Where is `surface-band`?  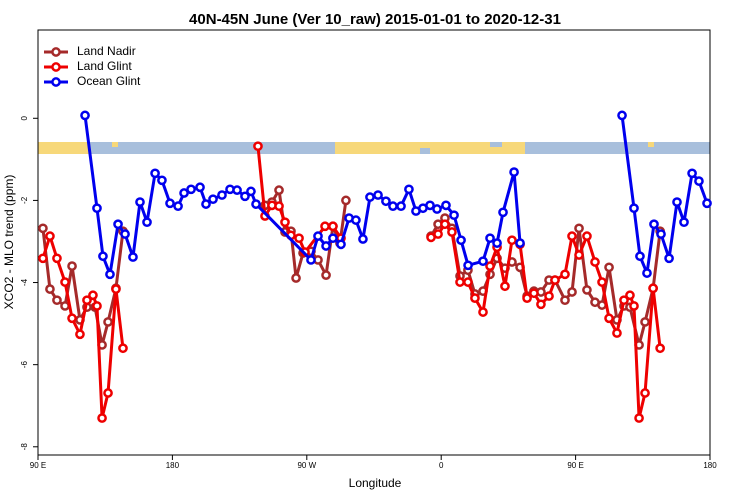 surface-band is located at coordinates (374, 148).